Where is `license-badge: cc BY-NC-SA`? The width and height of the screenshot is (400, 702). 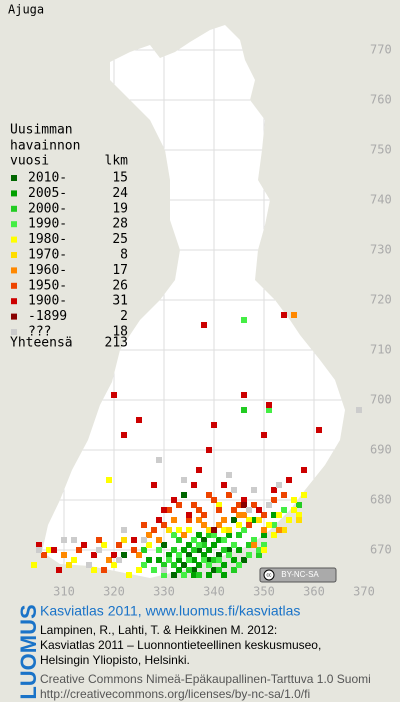 license-badge: cc BY-NC-SA is located at coordinates (298, 575).